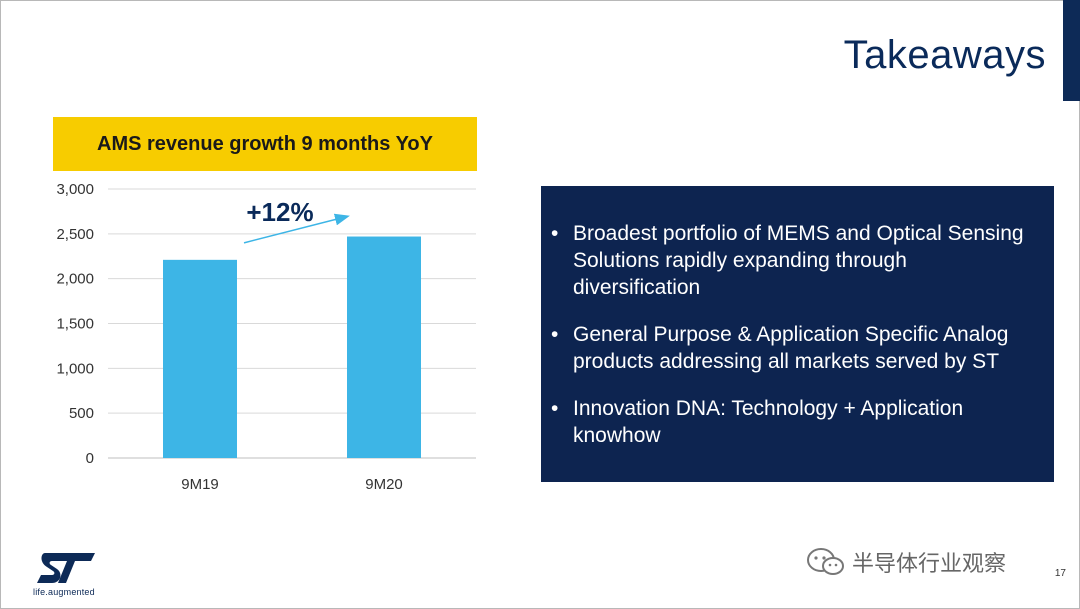 This screenshot has width=1080, height=609. I want to click on y-tick-label: 2,500, so click(75, 234).